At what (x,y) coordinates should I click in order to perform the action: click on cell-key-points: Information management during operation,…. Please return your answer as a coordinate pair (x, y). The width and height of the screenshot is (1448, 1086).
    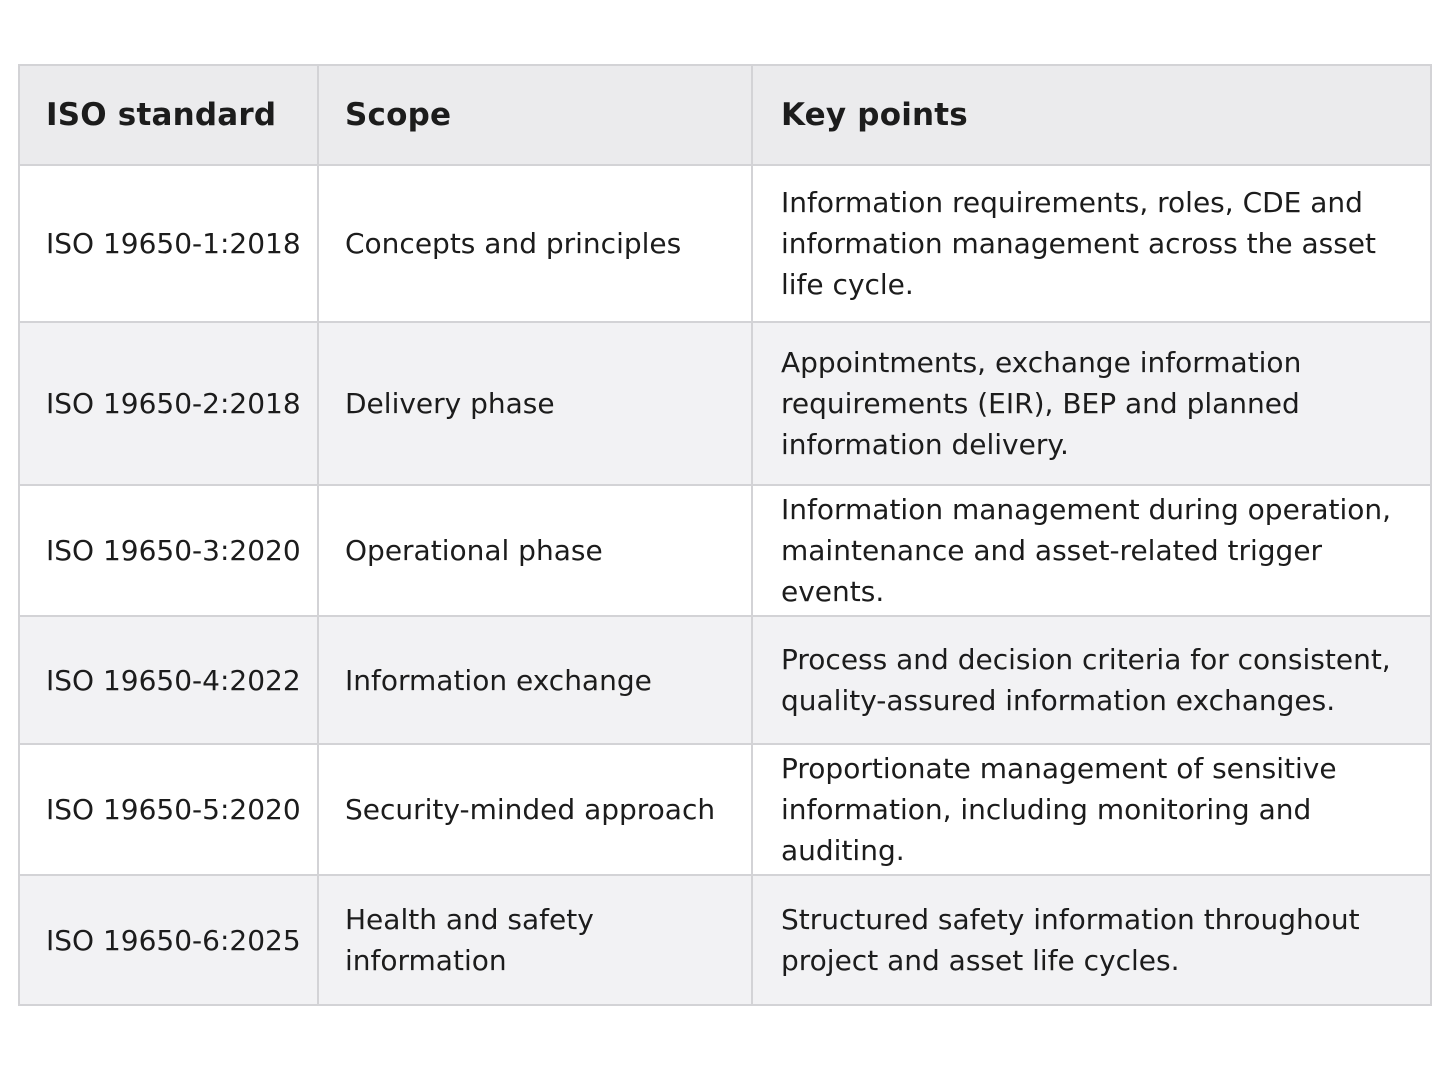
    Looking at the image, I should click on (1091, 550).